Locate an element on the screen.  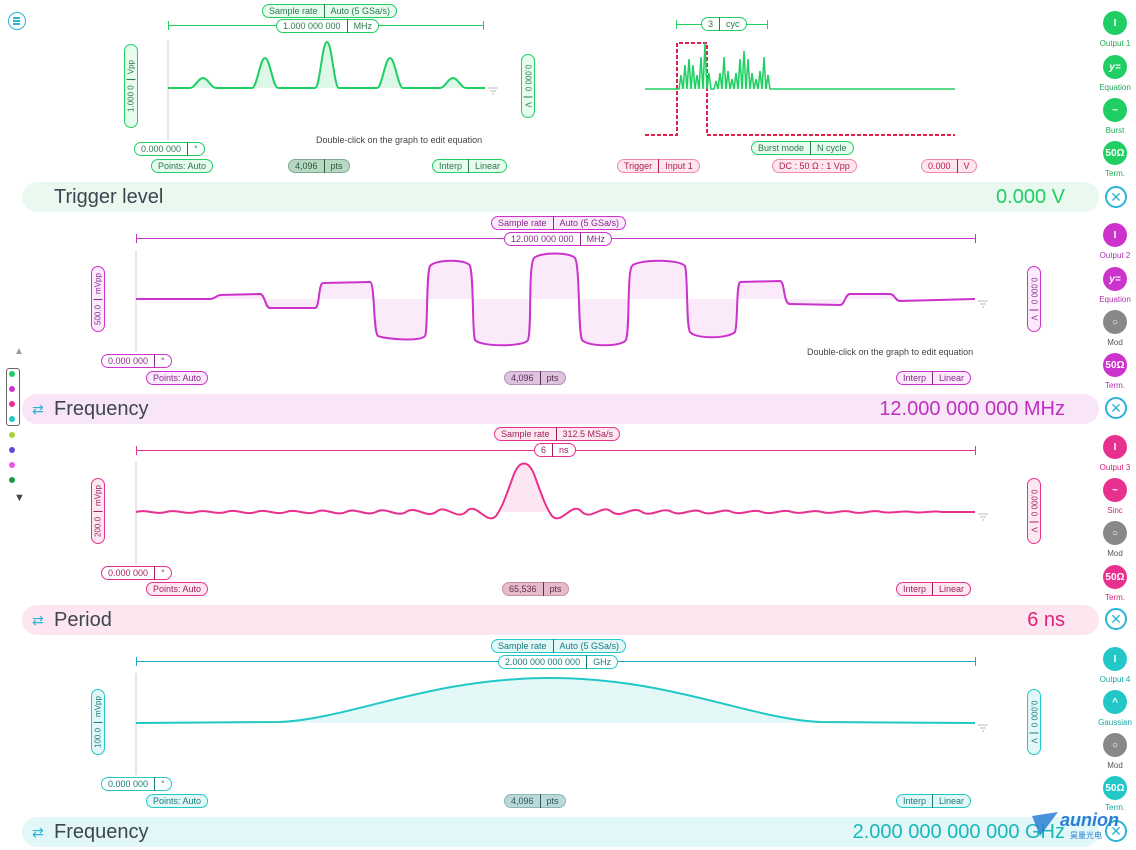
ch1-parameter-bar: Trigger level 0.000 V is located at coordinates (560, 197).